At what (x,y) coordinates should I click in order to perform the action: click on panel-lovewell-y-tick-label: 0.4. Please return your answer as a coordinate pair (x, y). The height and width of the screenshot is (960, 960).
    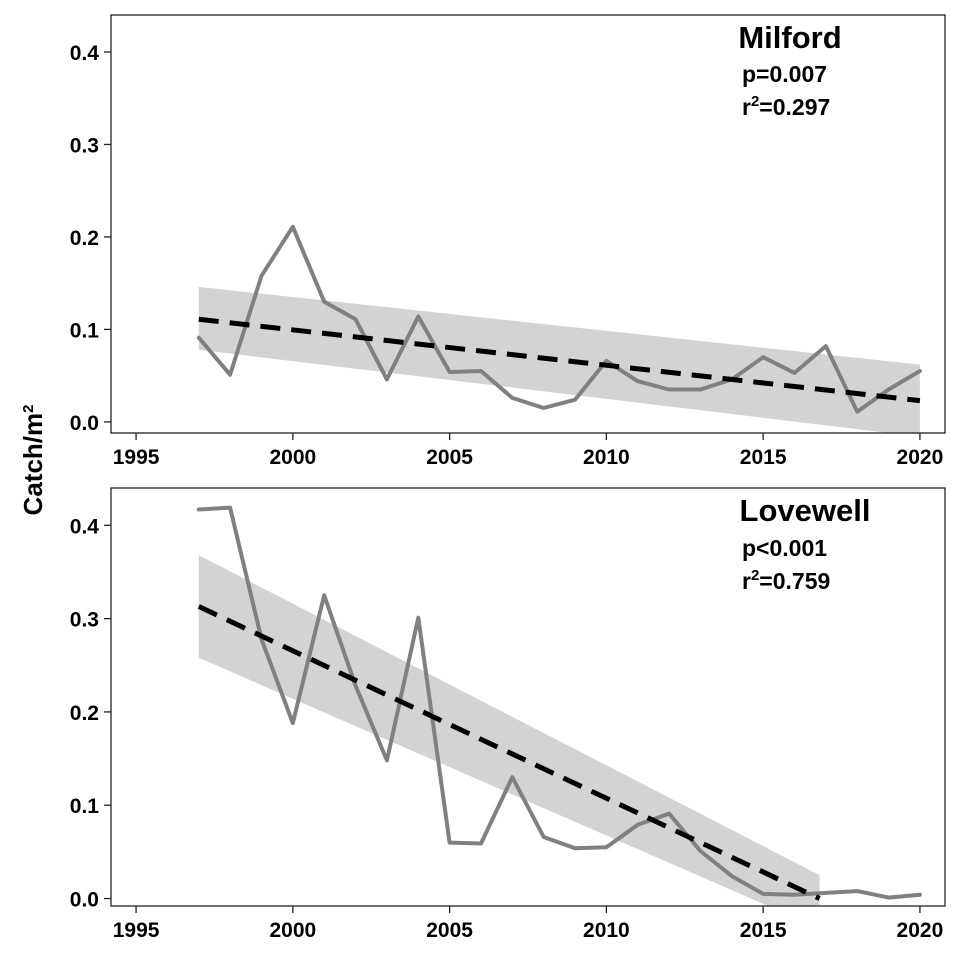
    Looking at the image, I should click on (85, 526).